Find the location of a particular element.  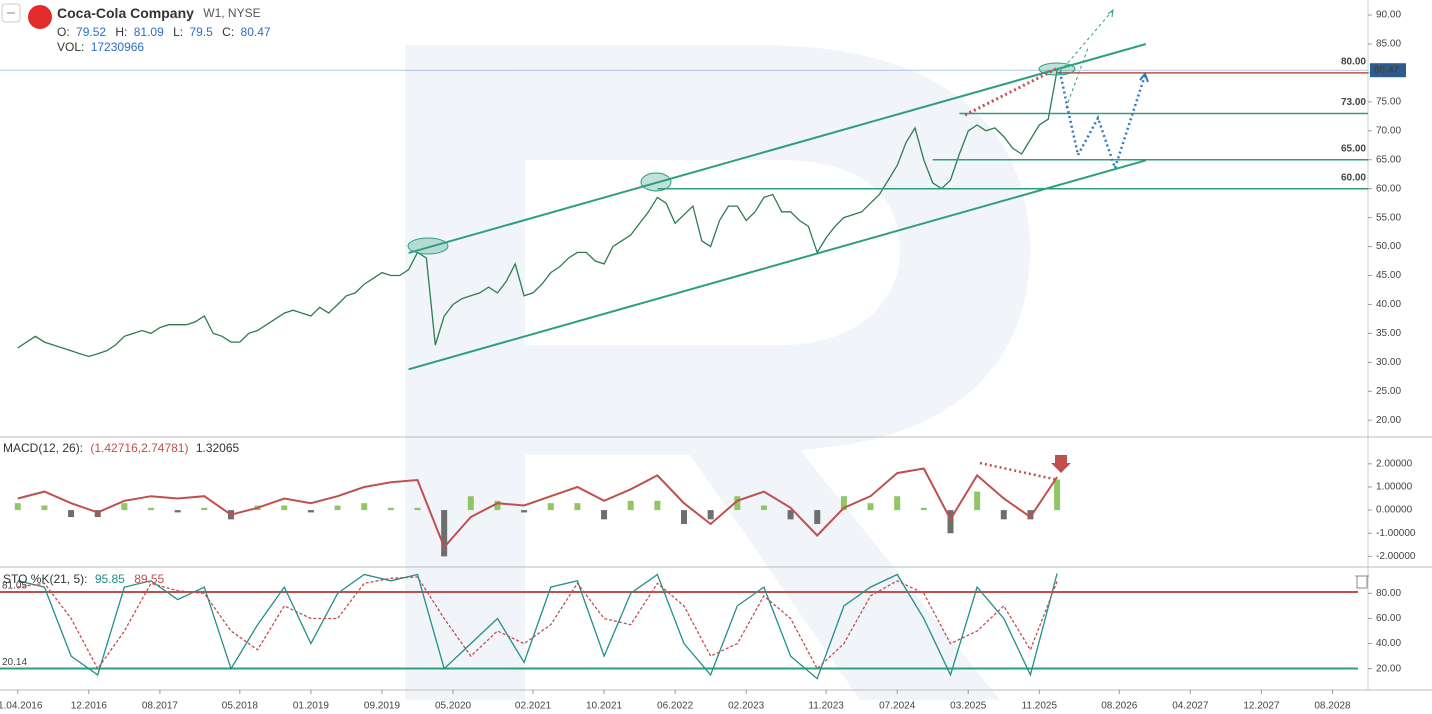

y-tick-label: -2.00000 is located at coordinates (1396, 556).